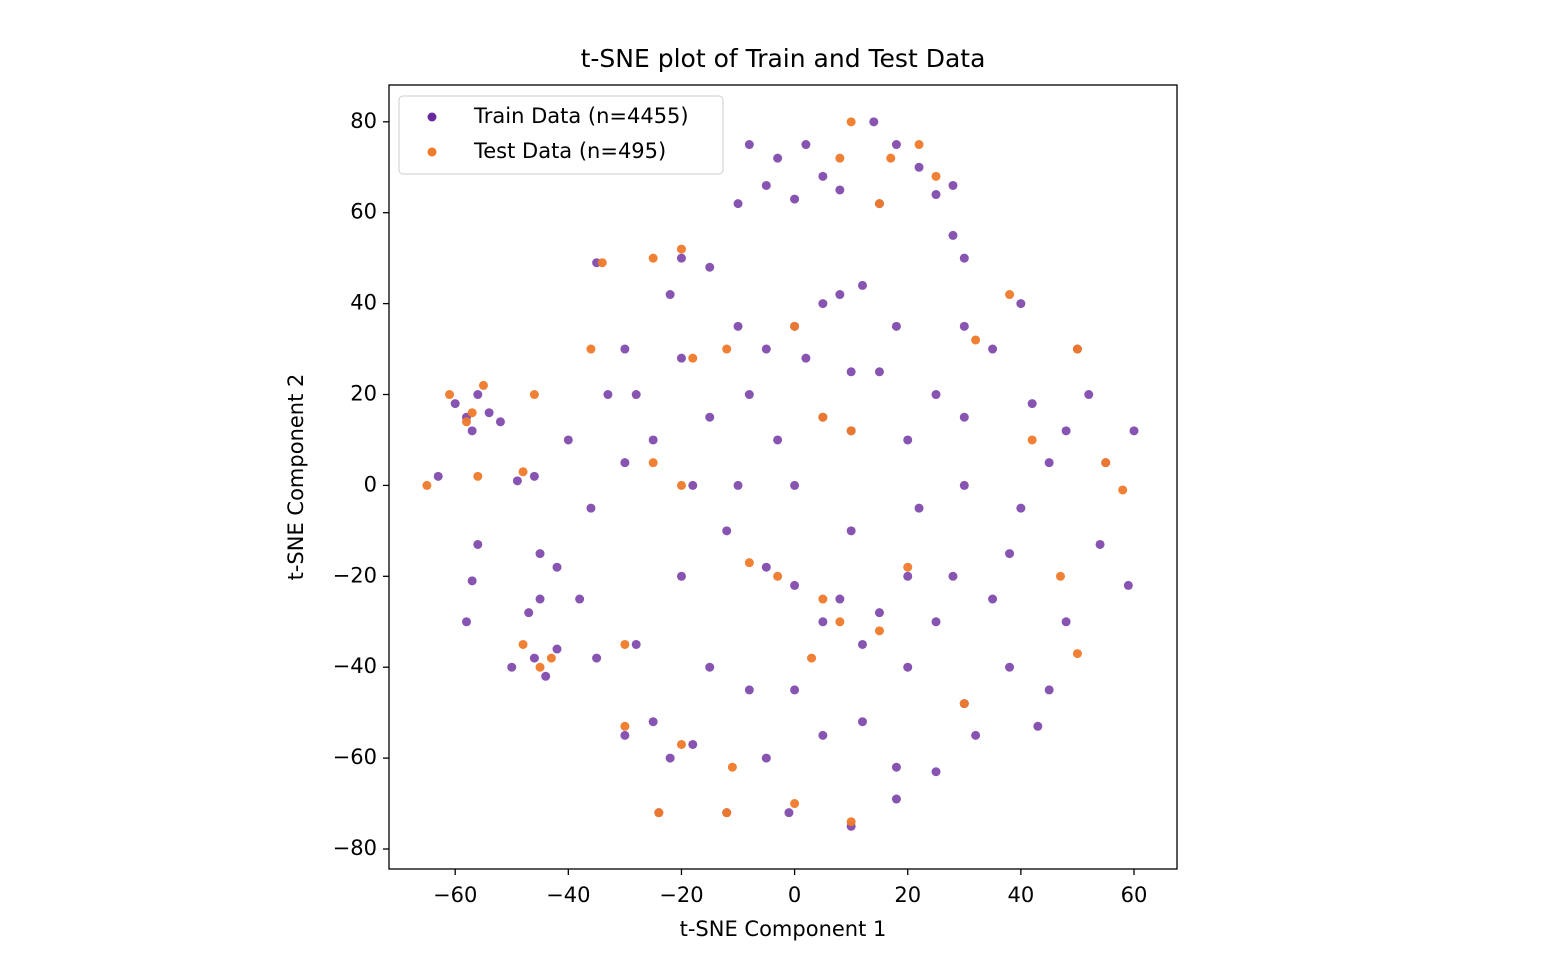 The height and width of the screenshot is (972, 1558). What do you see at coordinates (569, 151) in the screenshot?
I see `legend-label: Test Data (n=495)` at bounding box center [569, 151].